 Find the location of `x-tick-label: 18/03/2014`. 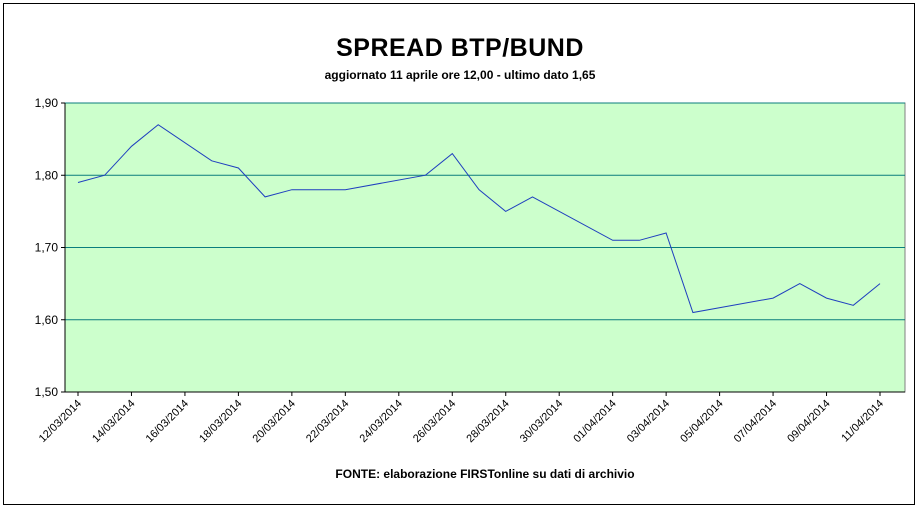

x-tick-label: 18/03/2014 is located at coordinates (220, 421).